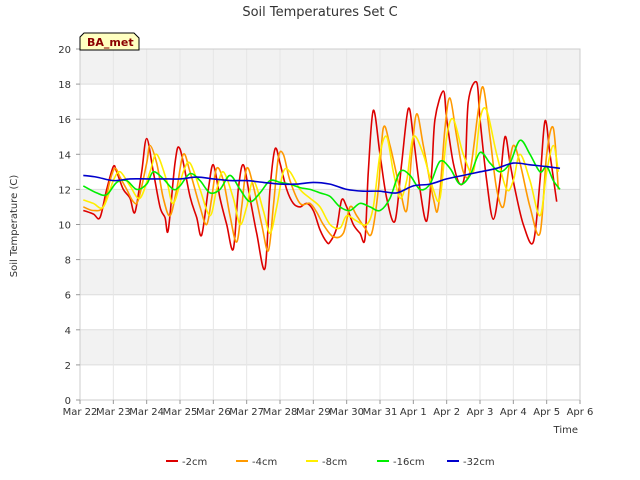 Image resolution: width=640 pixels, height=480 pixels. Describe the element at coordinates (64, 155) in the screenshot. I see `y-tick-label: 14` at that location.